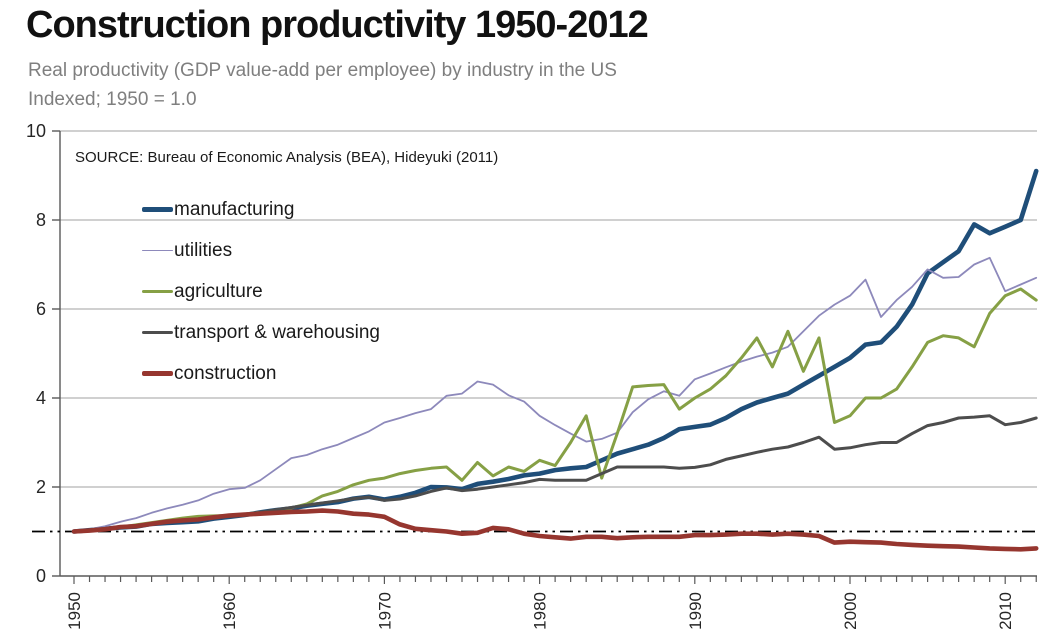 The width and height of the screenshot is (1058, 641). I want to click on legend-label: construction, so click(225, 373).